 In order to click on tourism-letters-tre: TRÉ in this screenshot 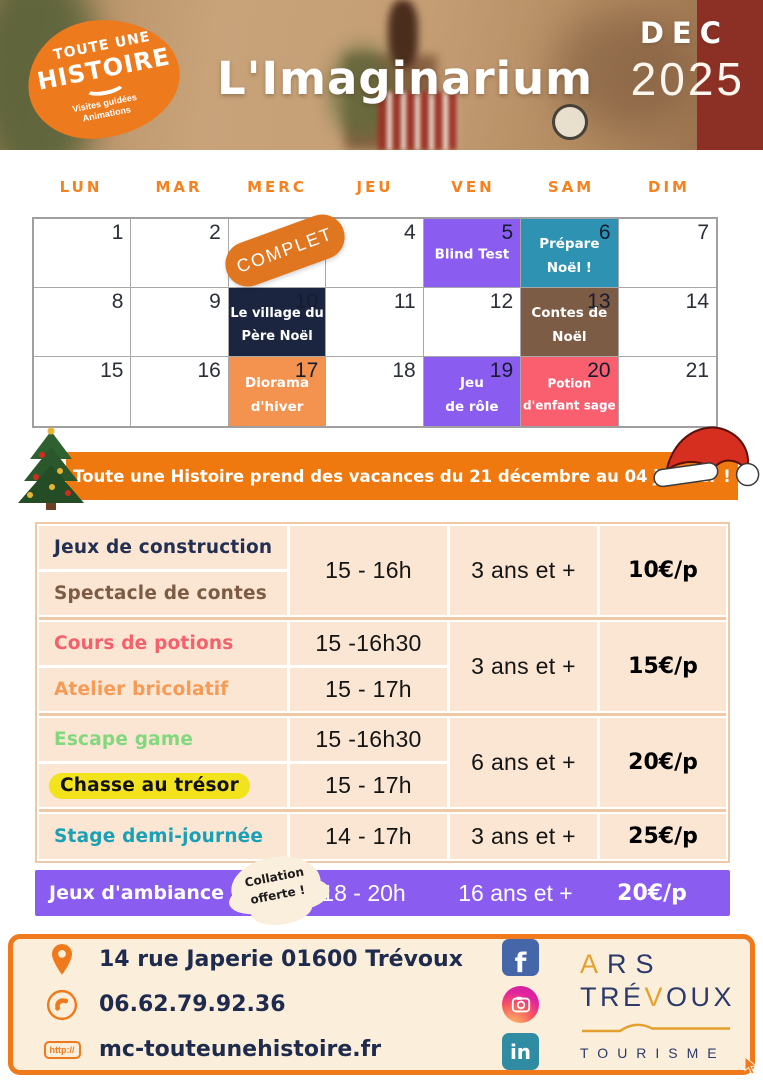, I will do `click(612, 996)`.